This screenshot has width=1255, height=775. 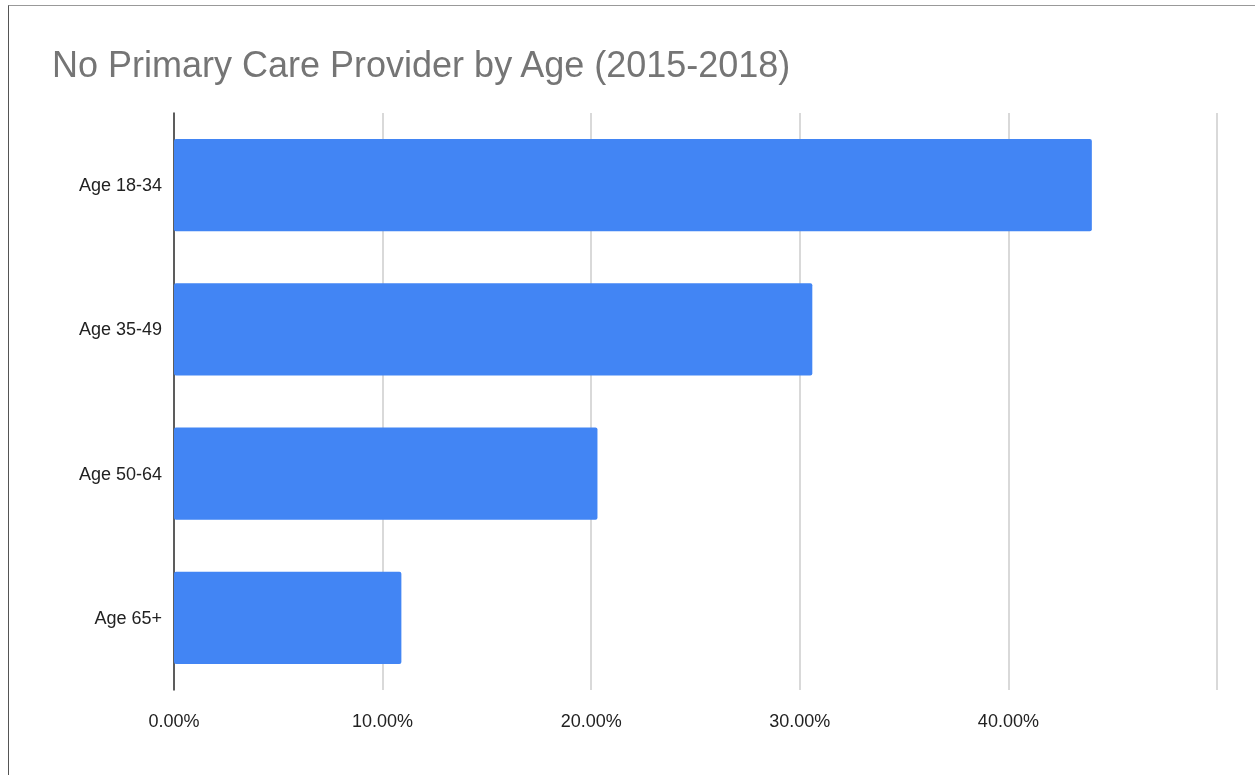 I want to click on x-tick-label: 30.00%, so click(x=800, y=721).